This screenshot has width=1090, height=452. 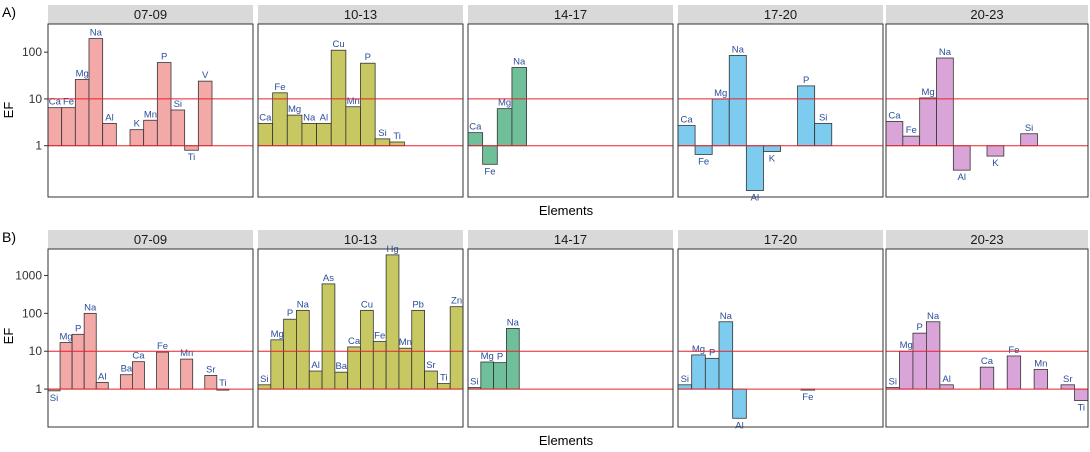 I want to click on bar-Ba, so click(x=126, y=382).